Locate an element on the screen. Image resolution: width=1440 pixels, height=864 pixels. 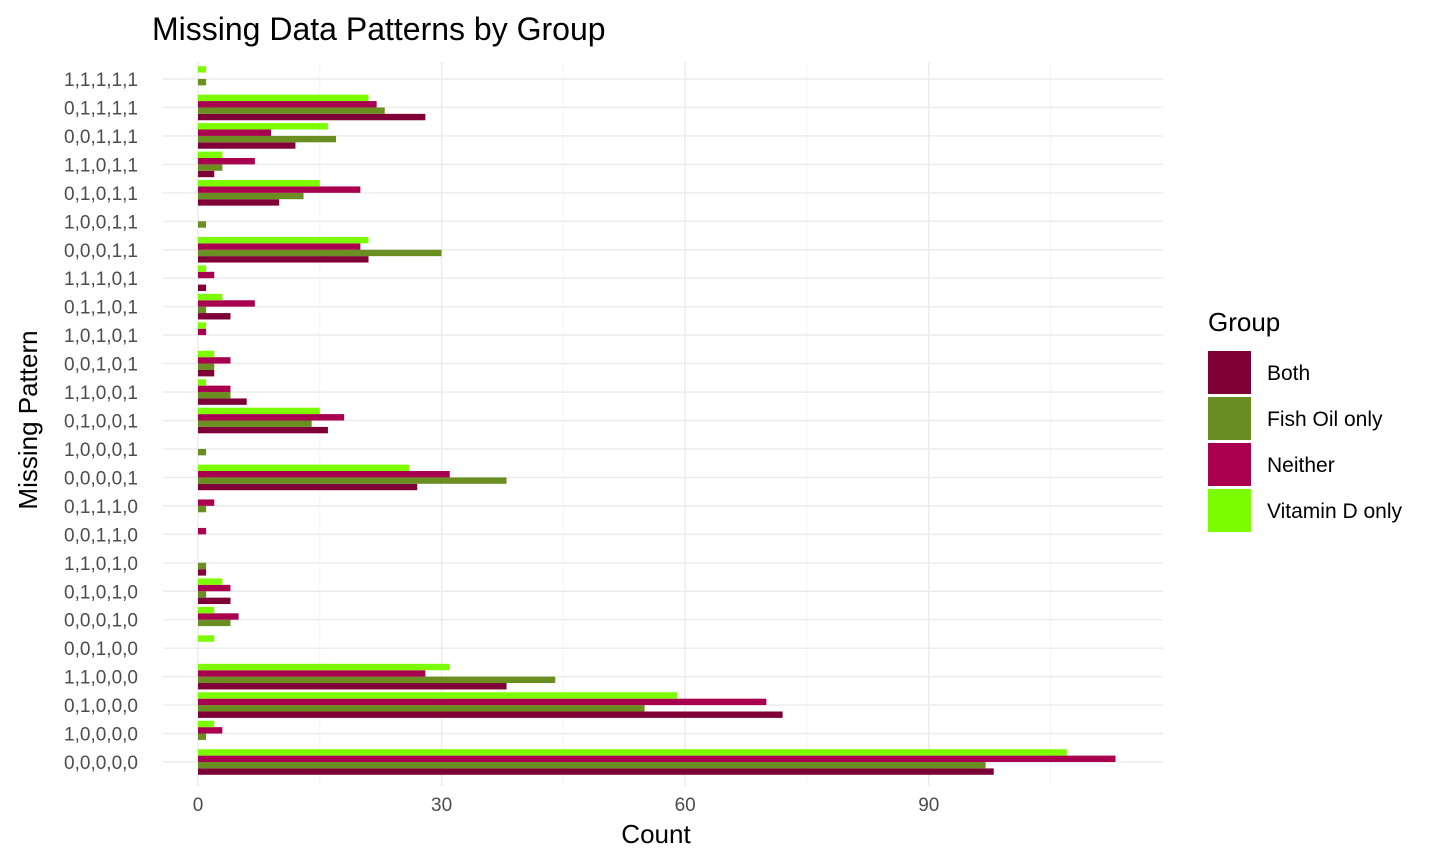
x-tick-label: 0 is located at coordinates (198, 805).